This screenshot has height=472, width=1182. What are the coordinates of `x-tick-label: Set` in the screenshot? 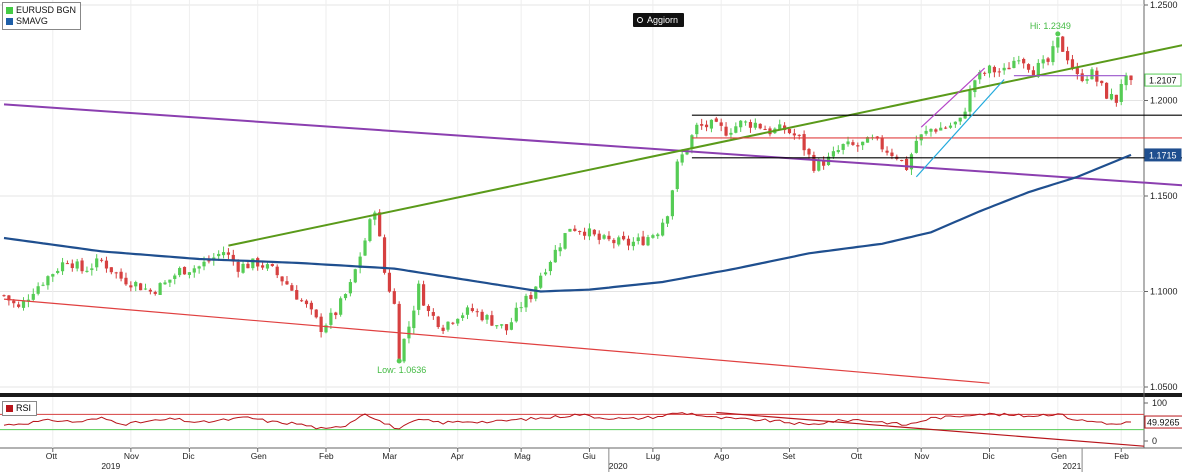 It's located at (788, 456).